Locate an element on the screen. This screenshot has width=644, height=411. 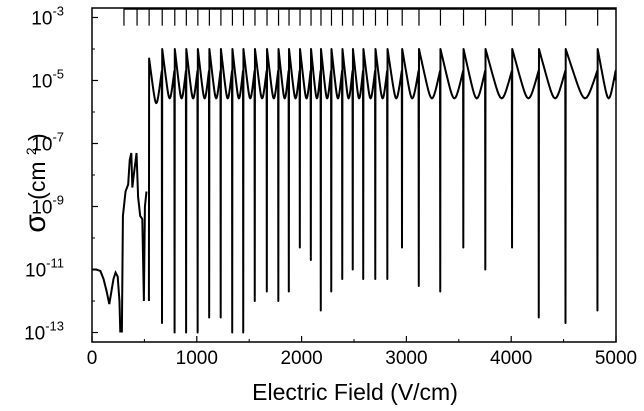
x-tick-label-4: 4000 is located at coordinates (511, 358).